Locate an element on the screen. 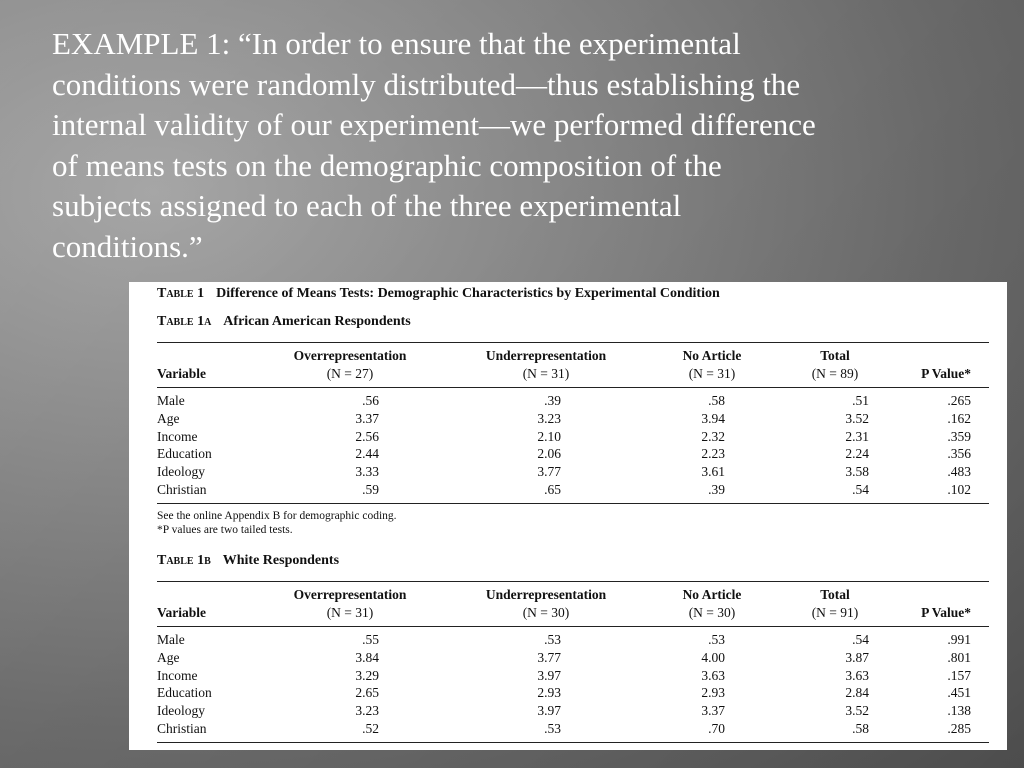 This screenshot has height=768, width=1024. table-main-label: Table 1 is located at coordinates (181, 293).